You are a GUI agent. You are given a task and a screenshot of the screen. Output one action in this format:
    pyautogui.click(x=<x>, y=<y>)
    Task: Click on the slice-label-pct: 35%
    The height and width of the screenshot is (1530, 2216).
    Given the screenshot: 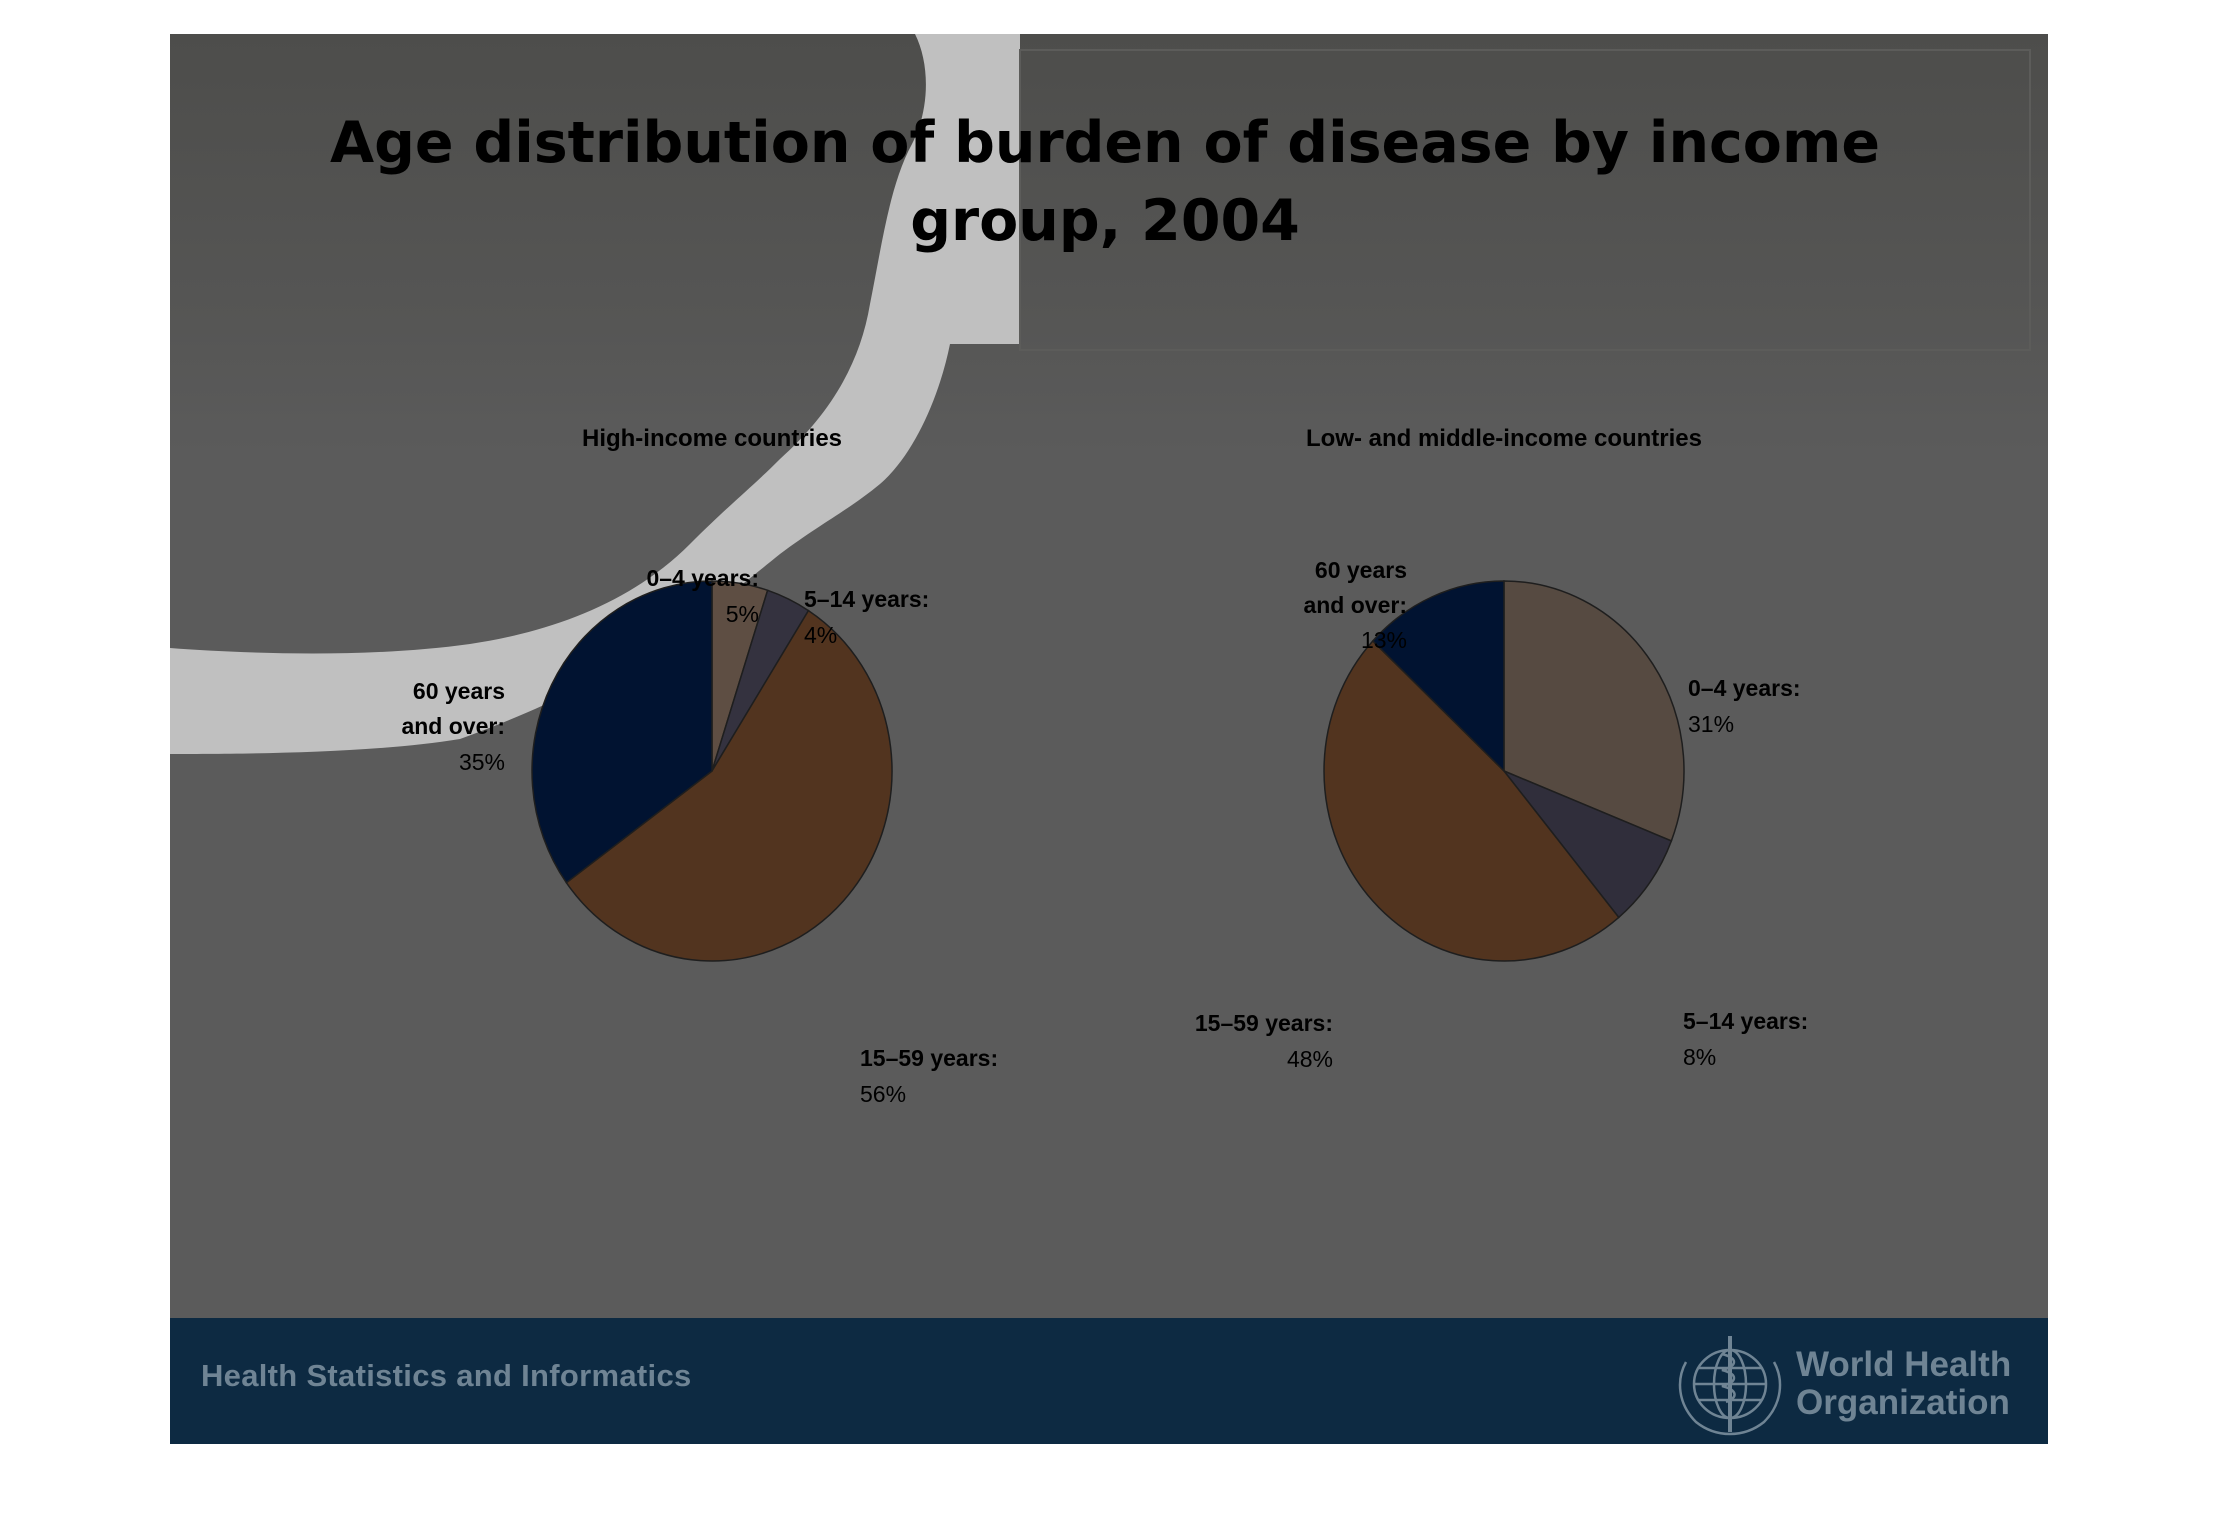 What is the action you would take?
    pyautogui.click(x=482, y=762)
    